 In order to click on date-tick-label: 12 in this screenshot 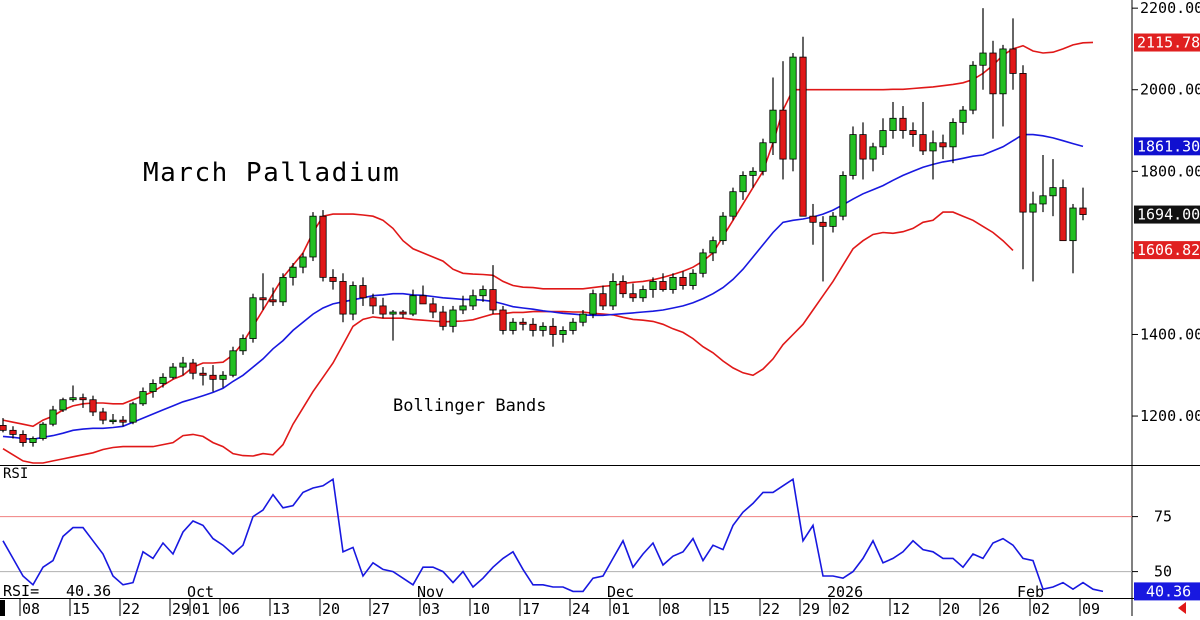, I will do `click(901, 608)`.